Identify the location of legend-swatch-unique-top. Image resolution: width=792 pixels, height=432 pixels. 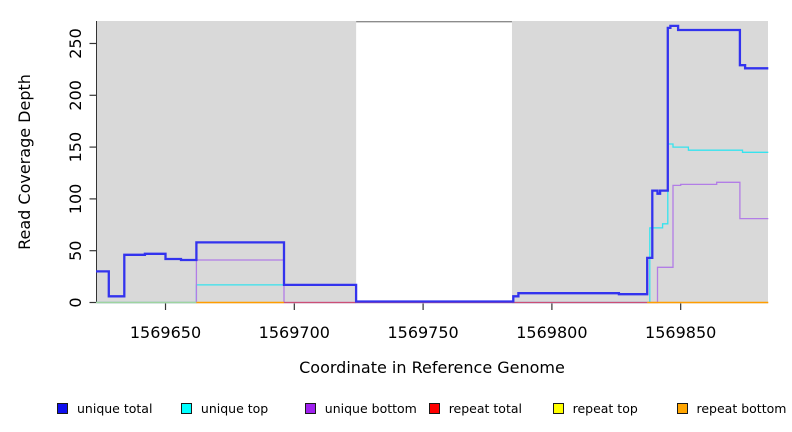
(186, 408).